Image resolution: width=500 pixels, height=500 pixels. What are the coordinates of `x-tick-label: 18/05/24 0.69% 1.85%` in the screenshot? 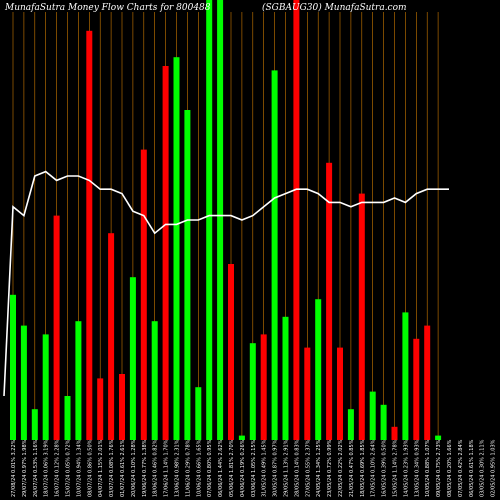 It's located at (363, 468).